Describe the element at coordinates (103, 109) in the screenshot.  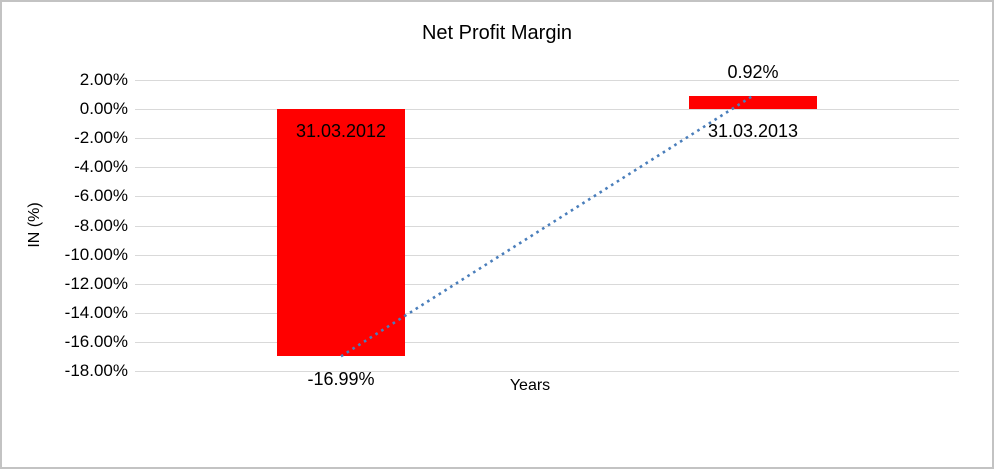
I see `y-axis-tick-label-1: 0.00%` at that location.